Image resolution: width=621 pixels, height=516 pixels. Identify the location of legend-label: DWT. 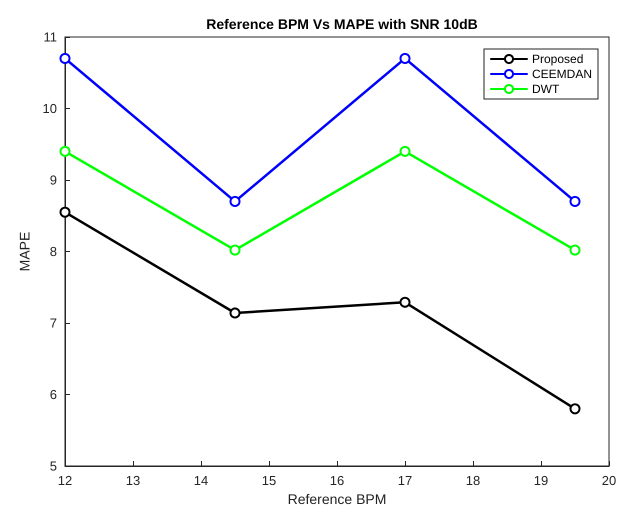
(546, 89).